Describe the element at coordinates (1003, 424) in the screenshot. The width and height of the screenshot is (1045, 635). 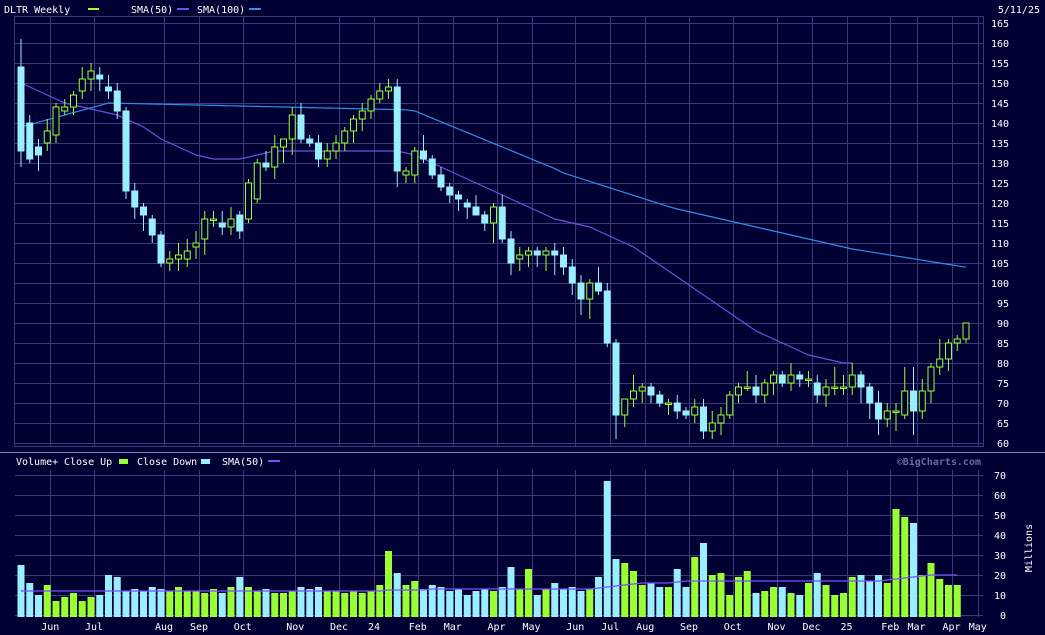
I see `price-y-tick-label: 65` at that location.